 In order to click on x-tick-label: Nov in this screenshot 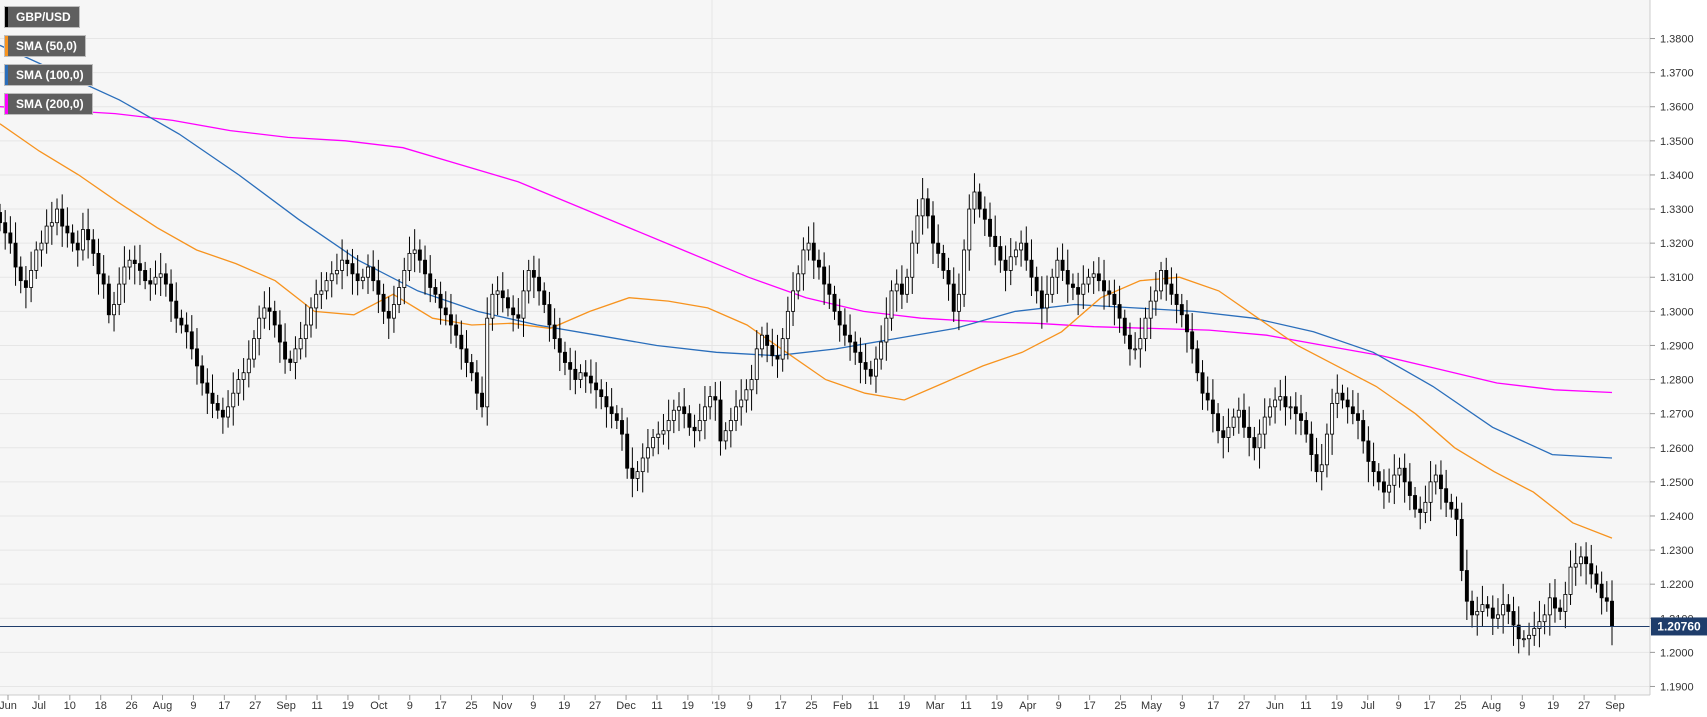, I will do `click(503, 706)`.